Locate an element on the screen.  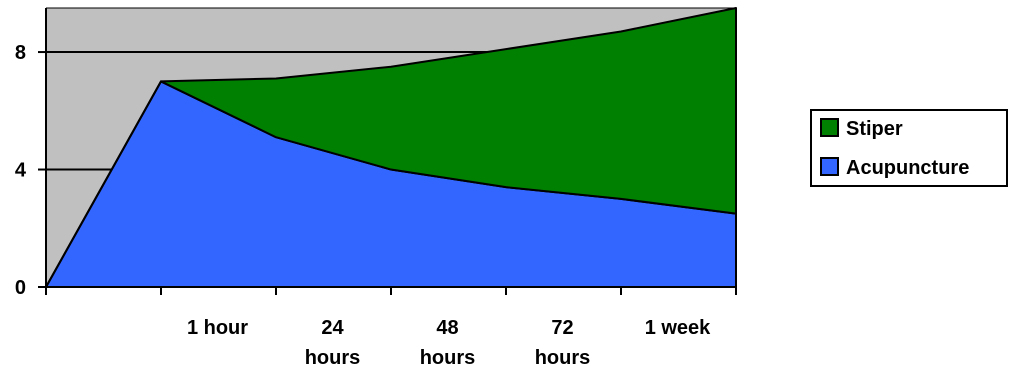
legend-label-stiper: Stiper is located at coordinates (874, 129).